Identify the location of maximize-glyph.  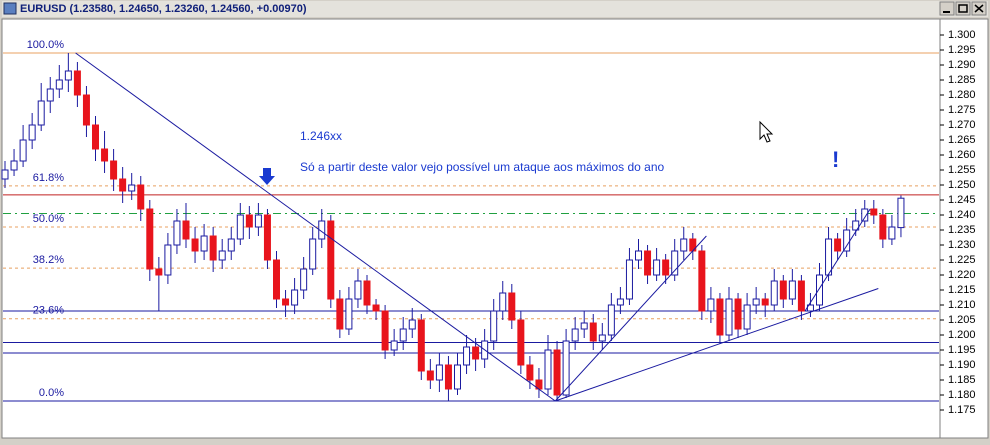
(963, 8).